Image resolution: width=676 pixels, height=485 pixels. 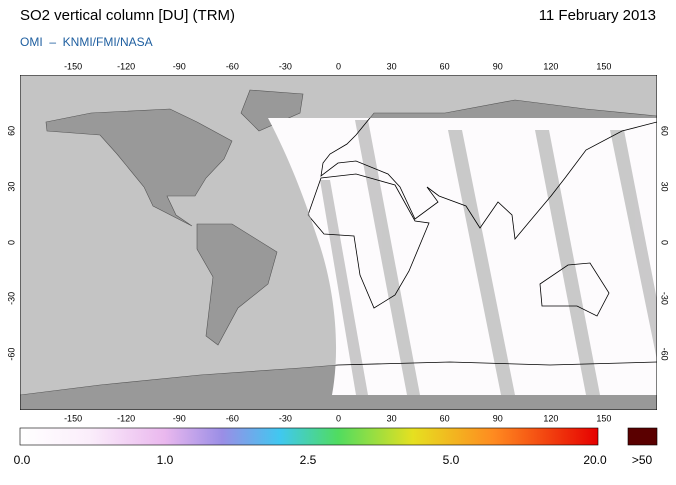 I want to click on lon-label-top: 30, so click(x=392, y=66).